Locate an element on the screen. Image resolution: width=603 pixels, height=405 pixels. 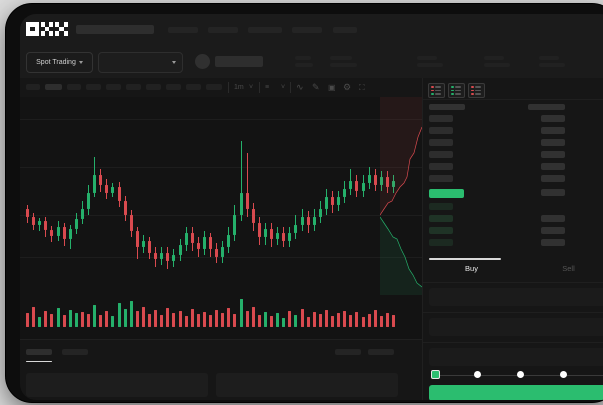
orderbook-asks-icon is located at coordinates (476, 90).